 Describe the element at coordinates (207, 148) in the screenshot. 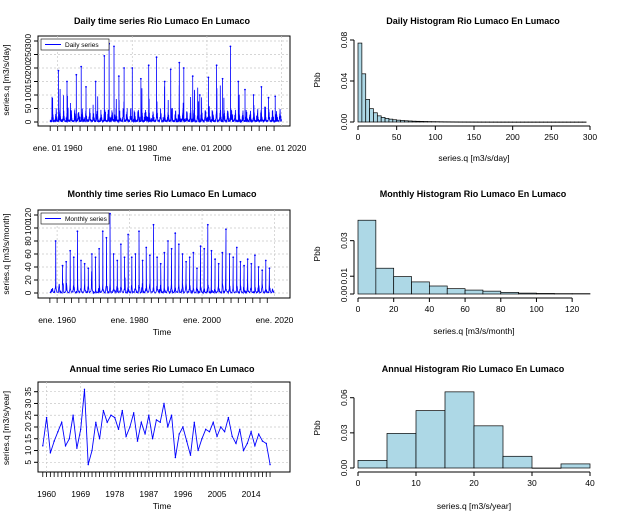

I see `daily-ts-xtick-label: ene. 01 2000` at that location.